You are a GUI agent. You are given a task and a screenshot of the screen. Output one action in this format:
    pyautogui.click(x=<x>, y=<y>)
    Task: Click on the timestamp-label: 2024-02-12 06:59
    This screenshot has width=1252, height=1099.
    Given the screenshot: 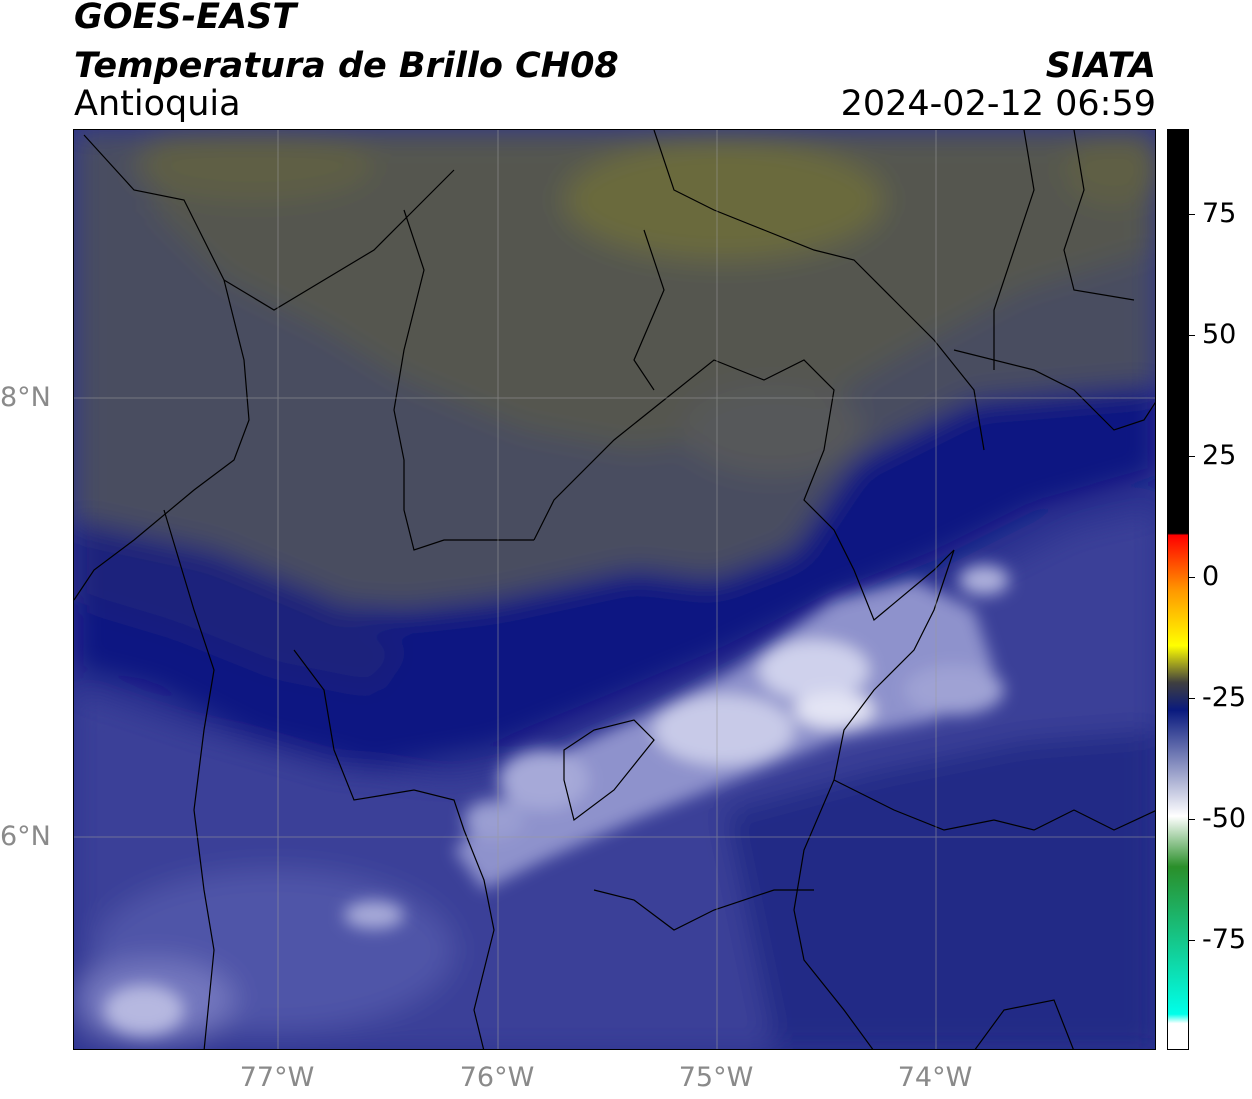 What is the action you would take?
    pyautogui.click(x=998, y=104)
    